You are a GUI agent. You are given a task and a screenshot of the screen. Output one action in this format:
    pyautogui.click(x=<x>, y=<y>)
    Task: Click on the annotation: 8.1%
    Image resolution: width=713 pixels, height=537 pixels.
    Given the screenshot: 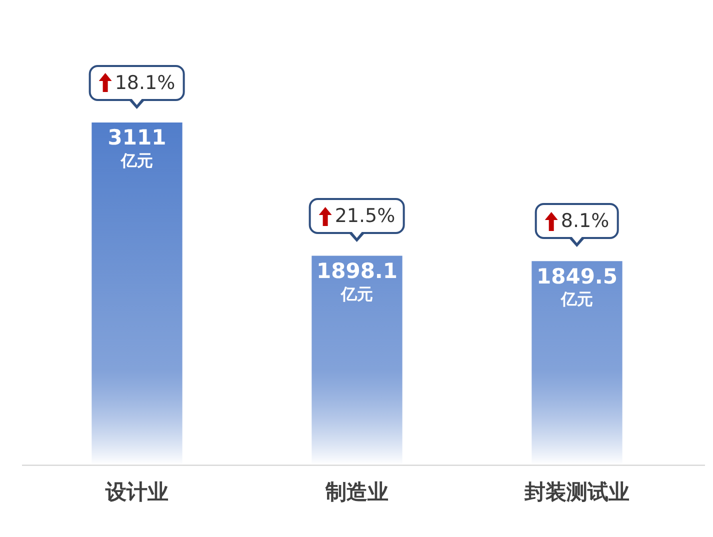 What is the action you would take?
    pyautogui.click(x=585, y=221)
    